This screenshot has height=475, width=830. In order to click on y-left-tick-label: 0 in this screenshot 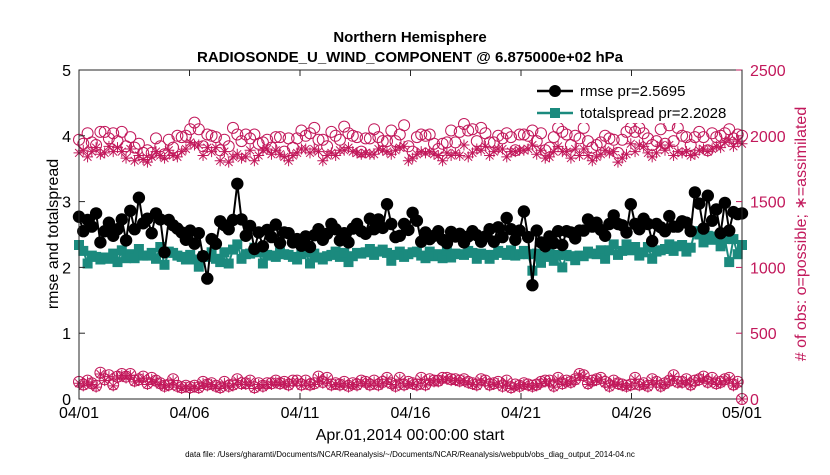, I will do `click(66, 400)`.